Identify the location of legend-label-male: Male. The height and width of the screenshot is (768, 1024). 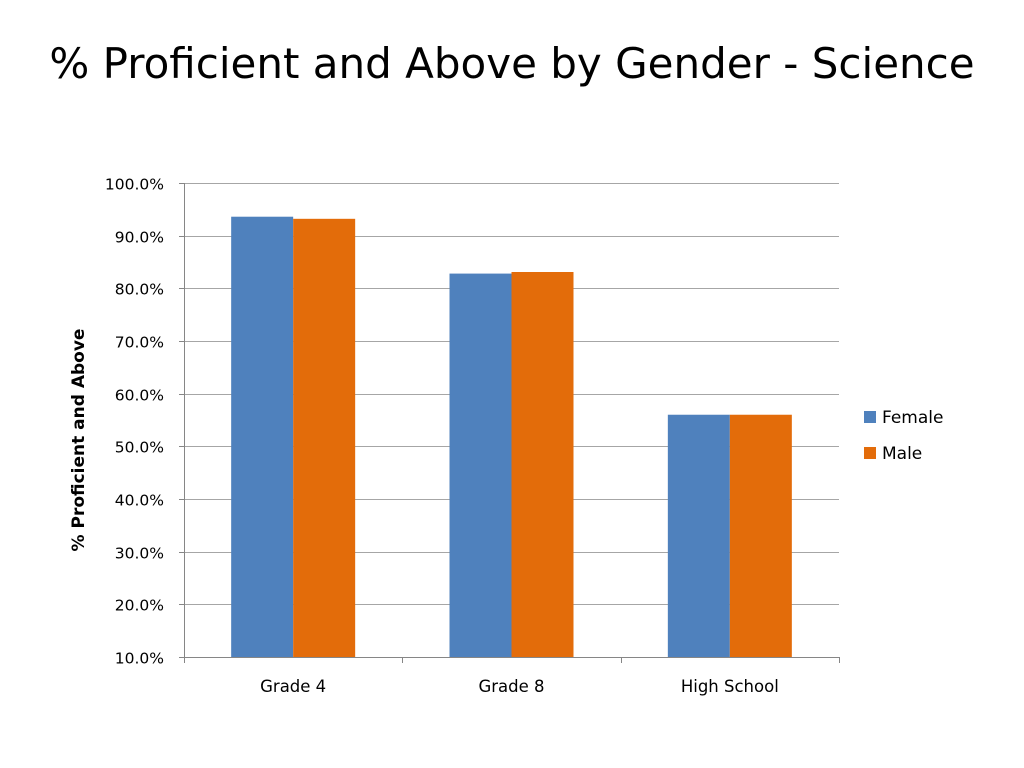
(902, 454).